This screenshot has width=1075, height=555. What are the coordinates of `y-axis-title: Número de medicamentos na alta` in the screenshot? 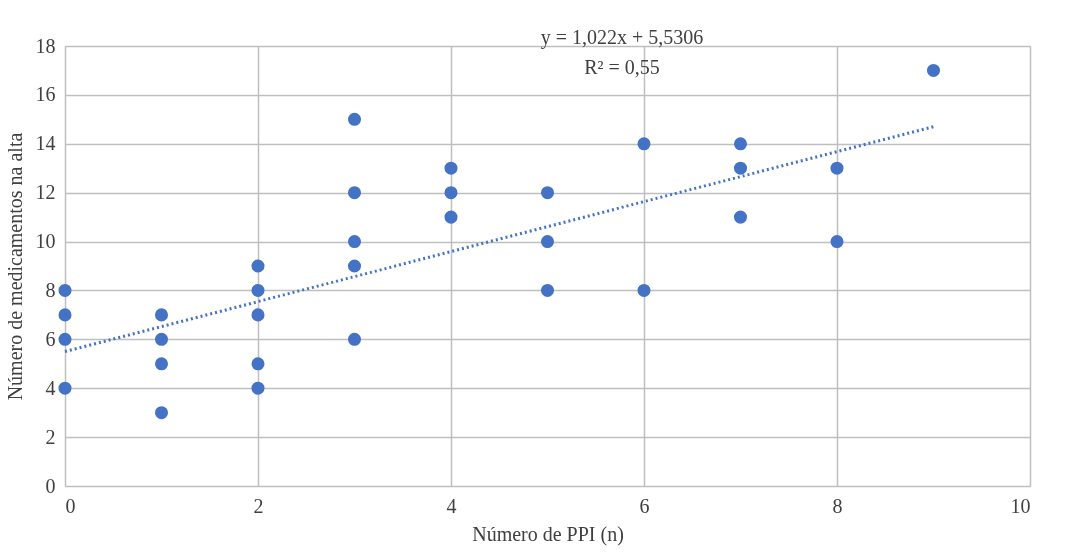 It's located at (14, 266).